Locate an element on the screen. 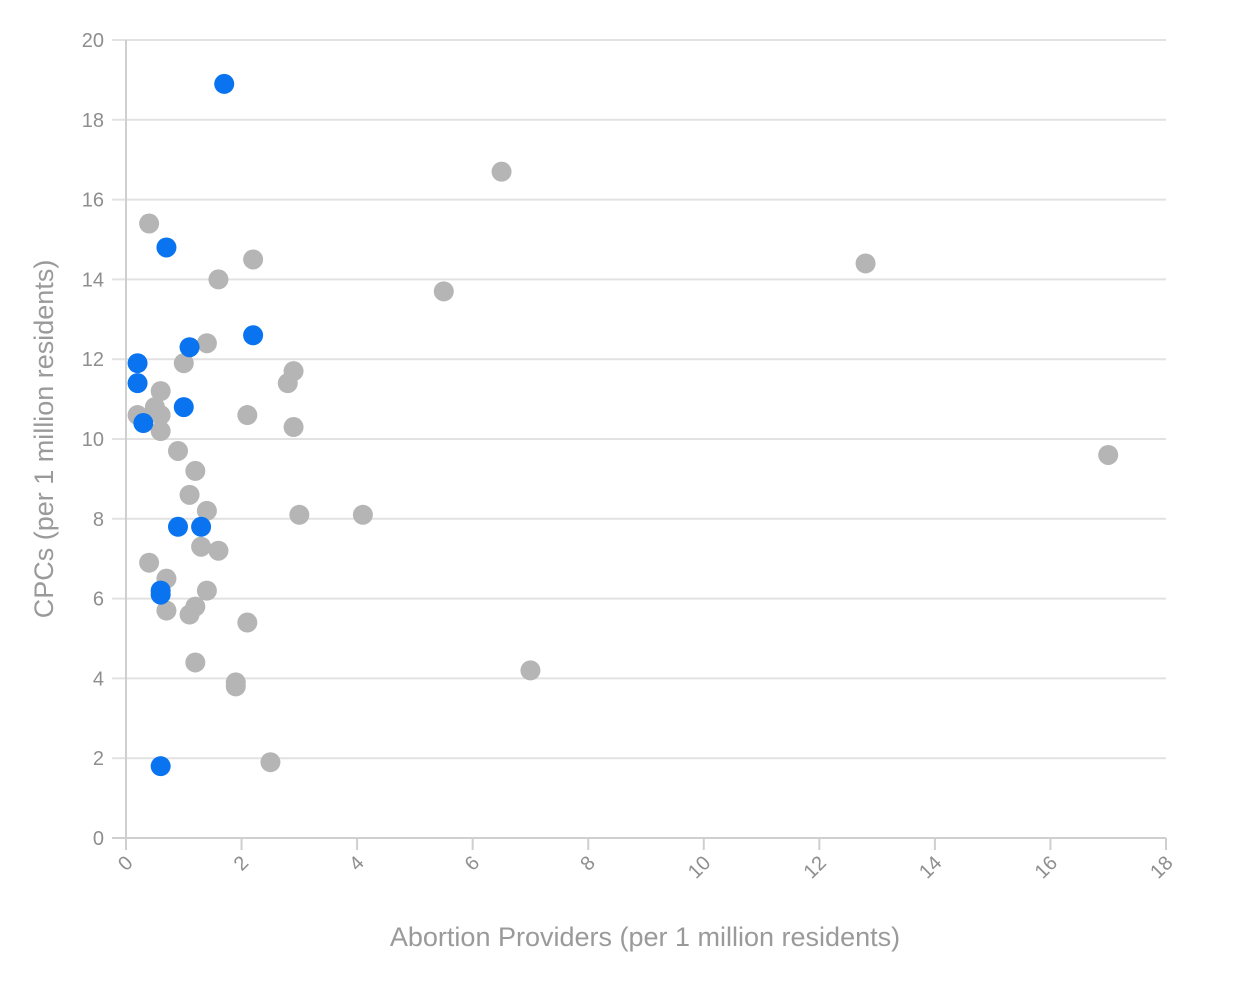  y-tick-label: 12 is located at coordinates (93, 360).